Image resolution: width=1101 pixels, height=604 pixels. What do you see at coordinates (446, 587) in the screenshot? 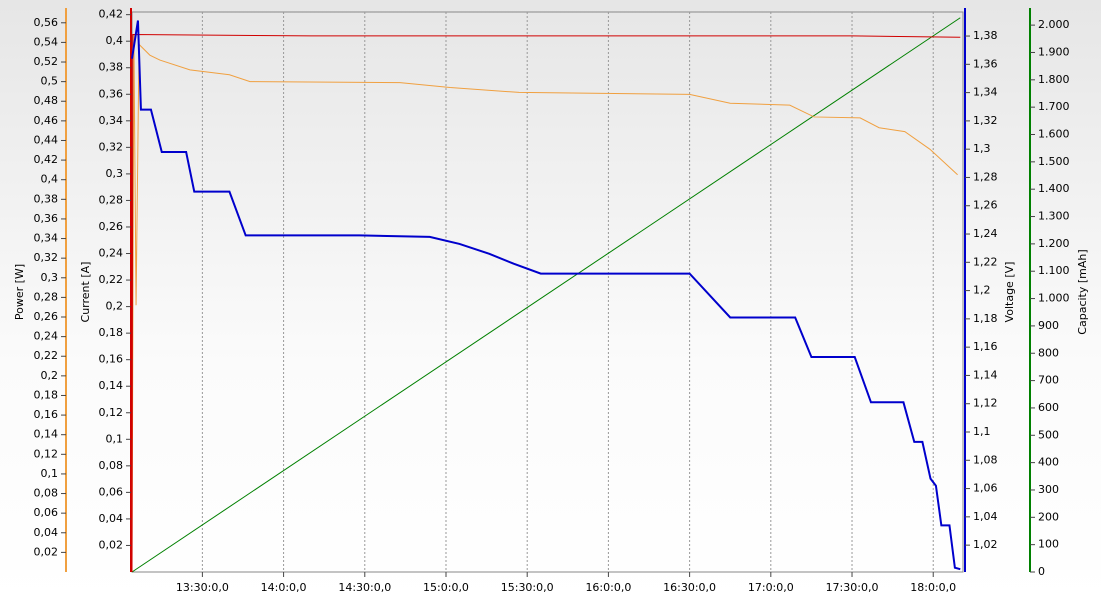
I see `x-tick-label: 15:0:0,0` at bounding box center [446, 587].